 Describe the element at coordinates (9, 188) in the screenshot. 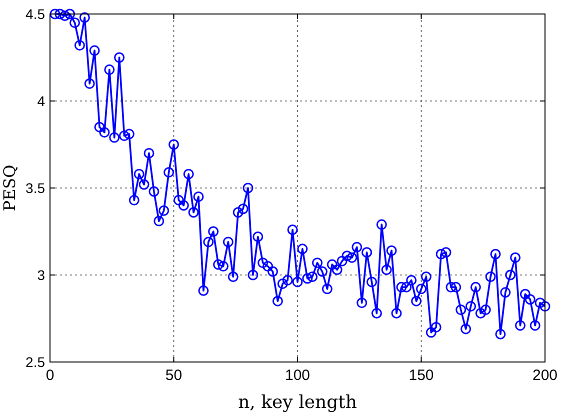

I see `y-axis-title: PESQ` at that location.